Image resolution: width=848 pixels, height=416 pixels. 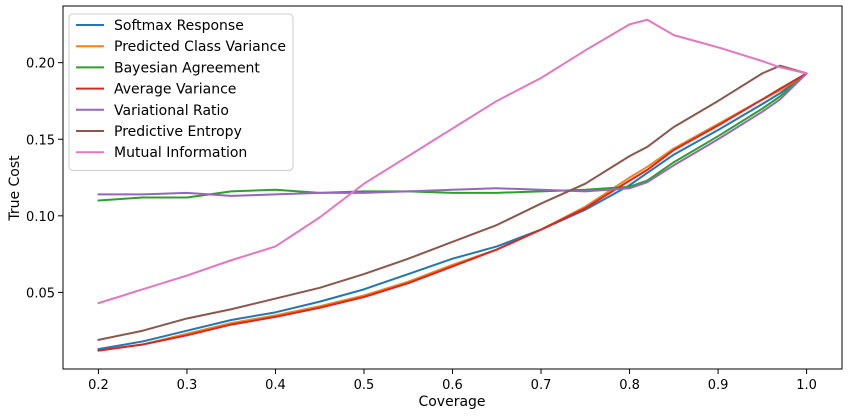 What do you see at coordinates (187, 68) in the screenshot?
I see `legend-label-bayesian-agreement: Bayesian Agreement` at bounding box center [187, 68].